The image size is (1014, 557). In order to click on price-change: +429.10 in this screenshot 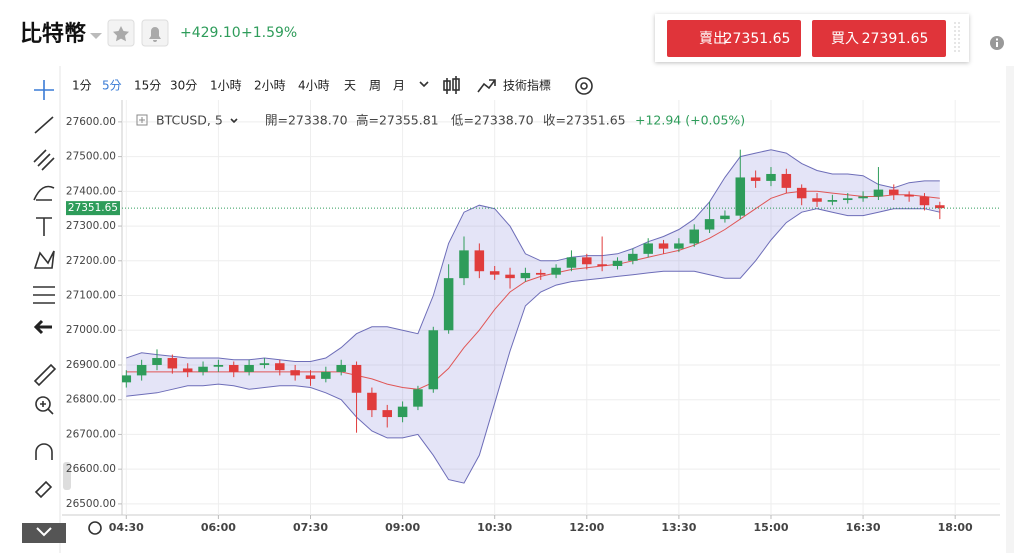, I will do `click(210, 33)`.